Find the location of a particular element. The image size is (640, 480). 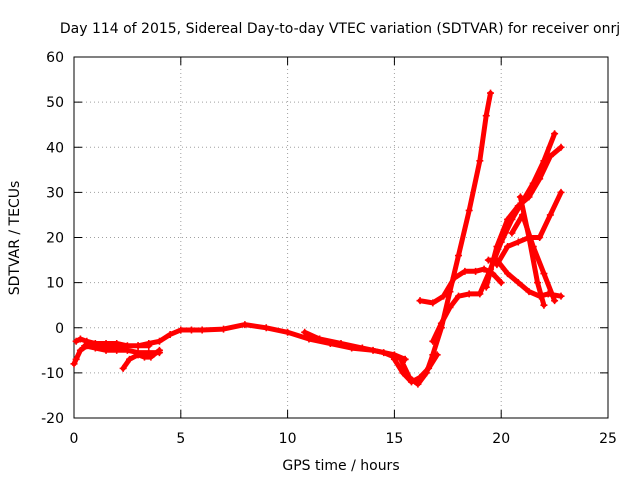

x-axis-label: GPS time / hours is located at coordinates (340, 466).